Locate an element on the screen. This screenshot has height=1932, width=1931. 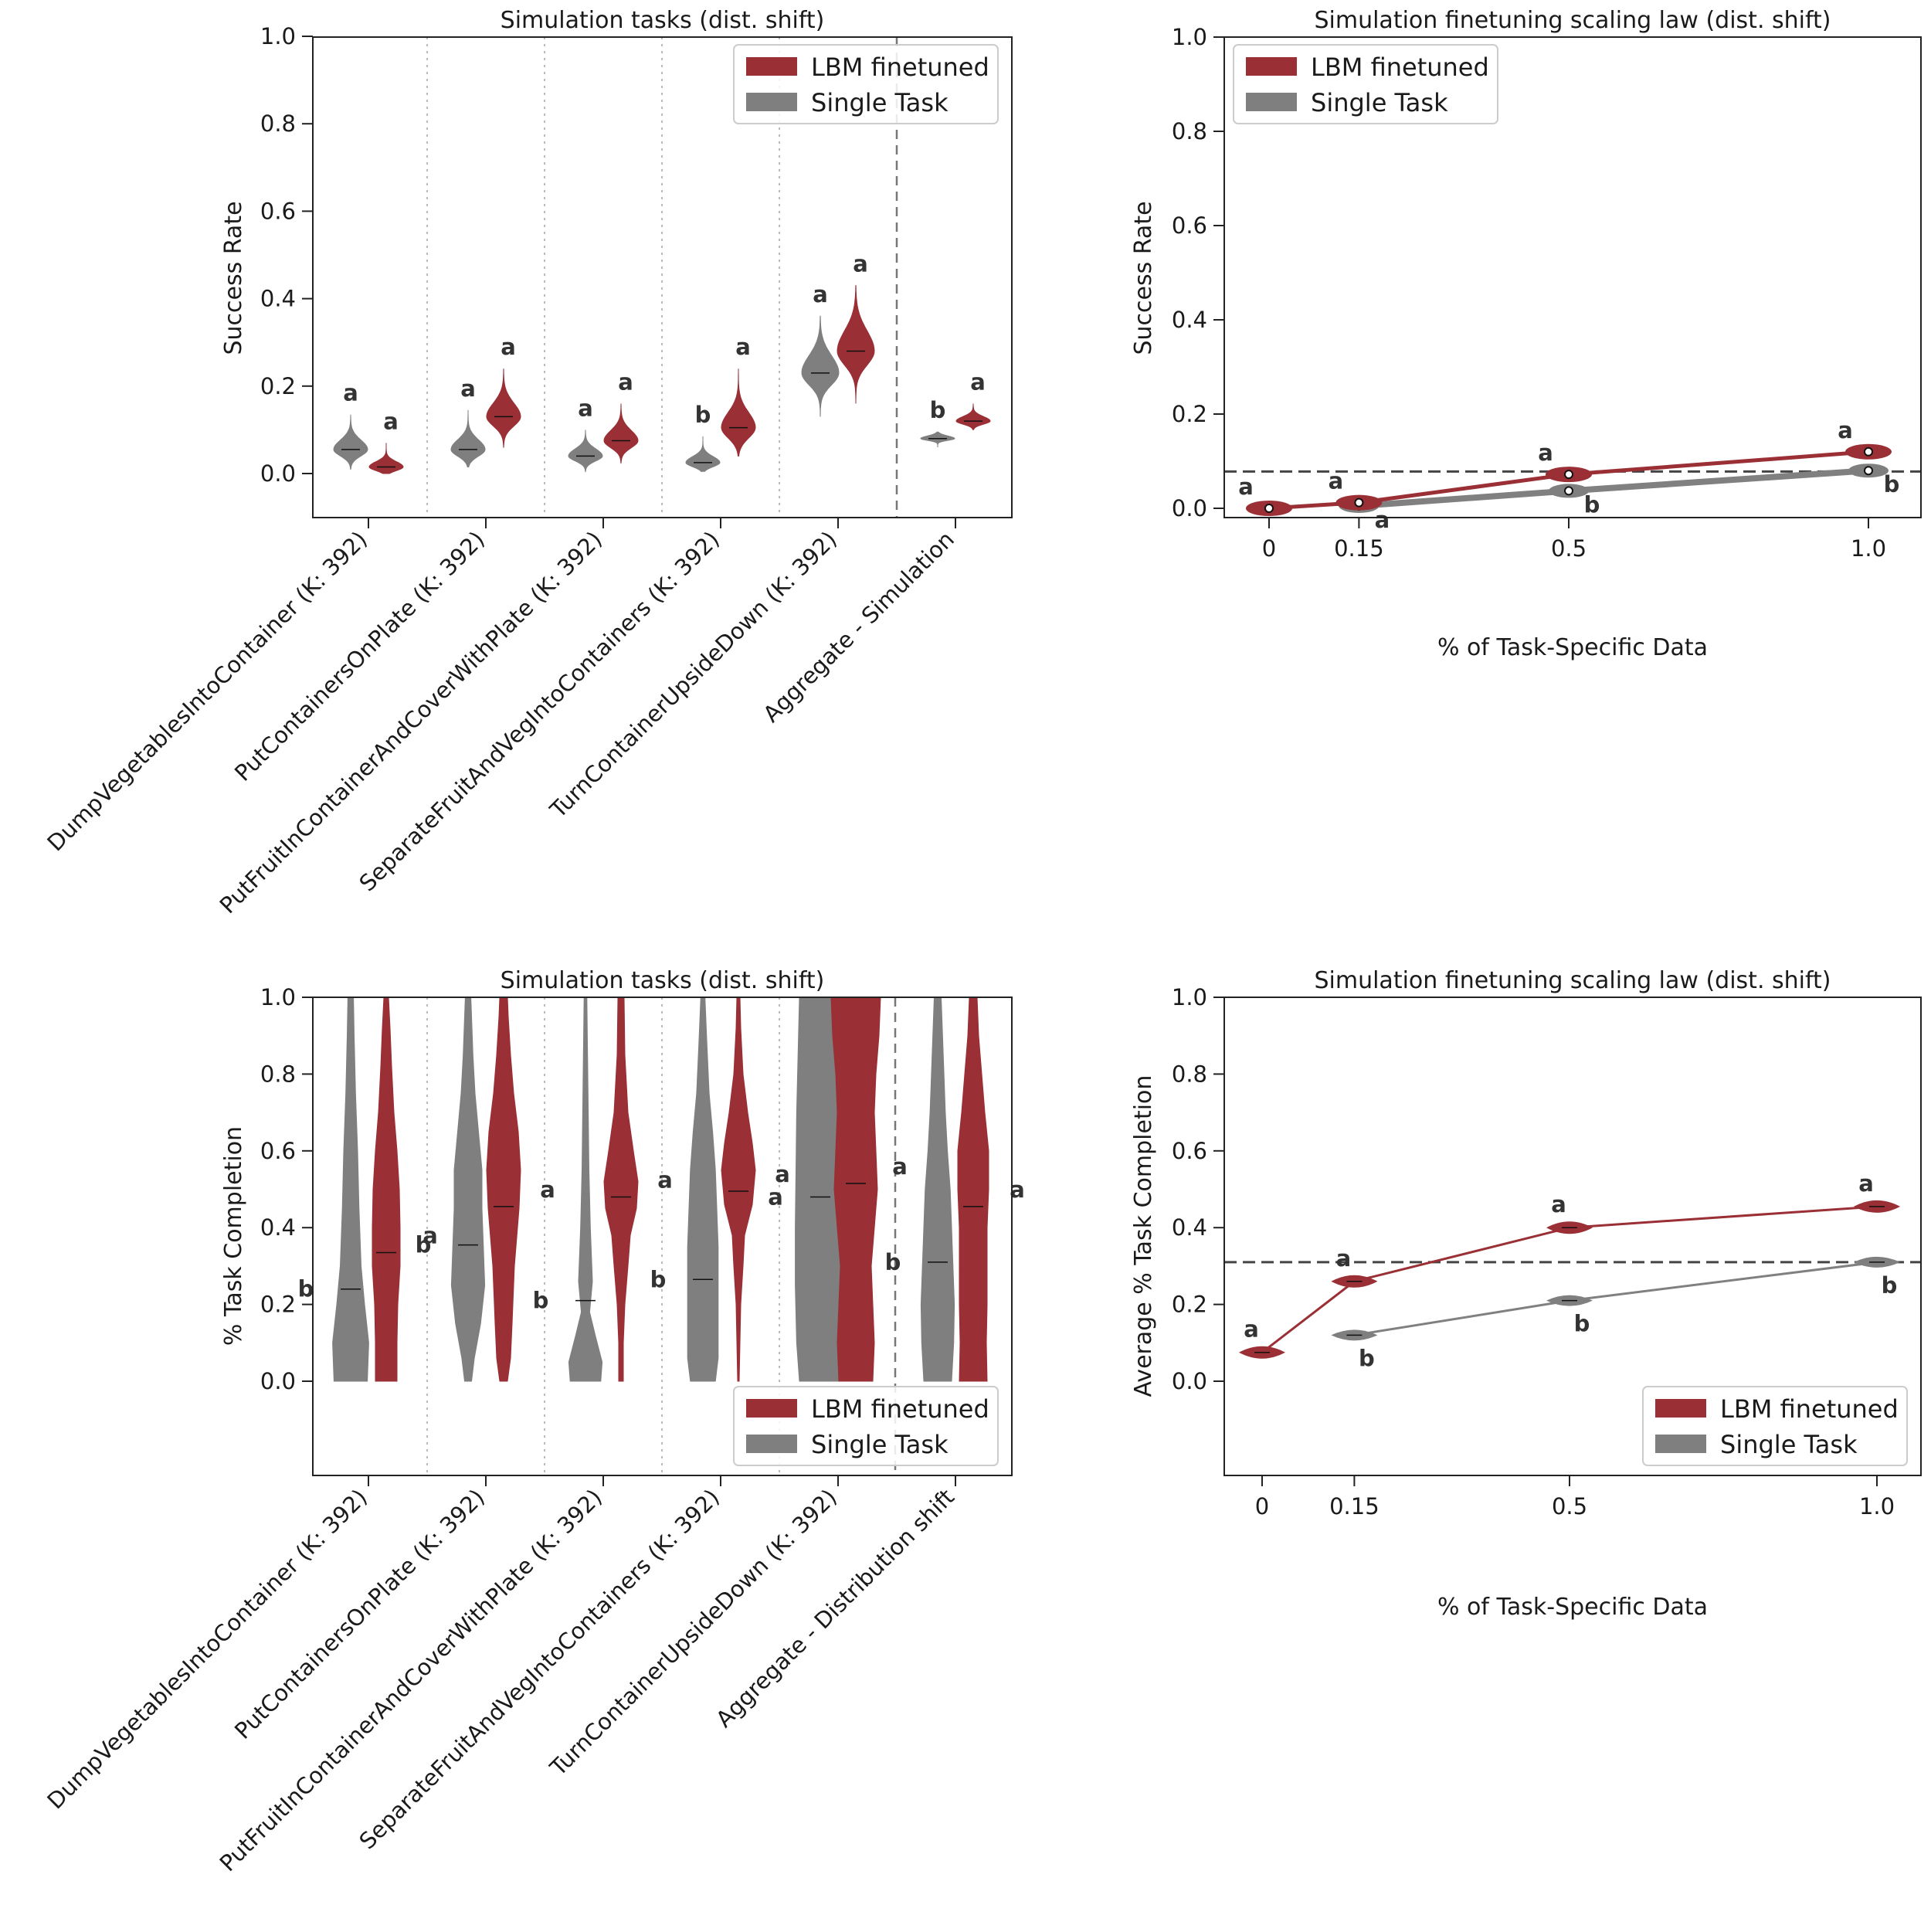
x-tick-label: PutContainersOnPlate (K: 392) is located at coordinates (359, 656).